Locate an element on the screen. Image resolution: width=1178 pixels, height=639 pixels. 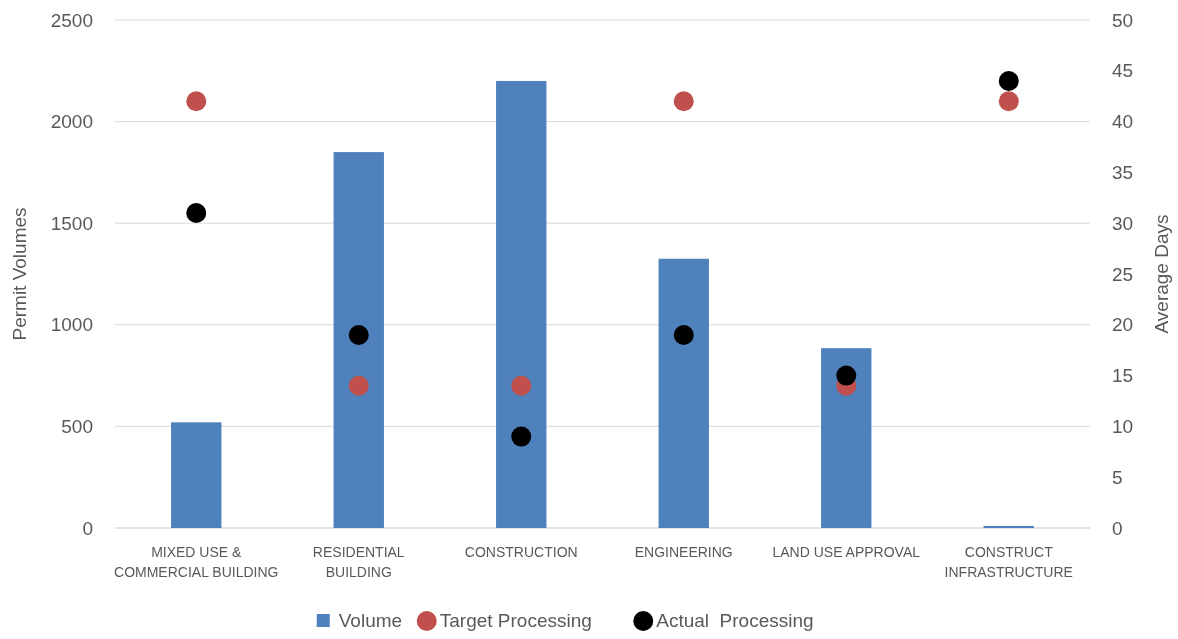
y2-tick-label: 10 is located at coordinates (1123, 427).